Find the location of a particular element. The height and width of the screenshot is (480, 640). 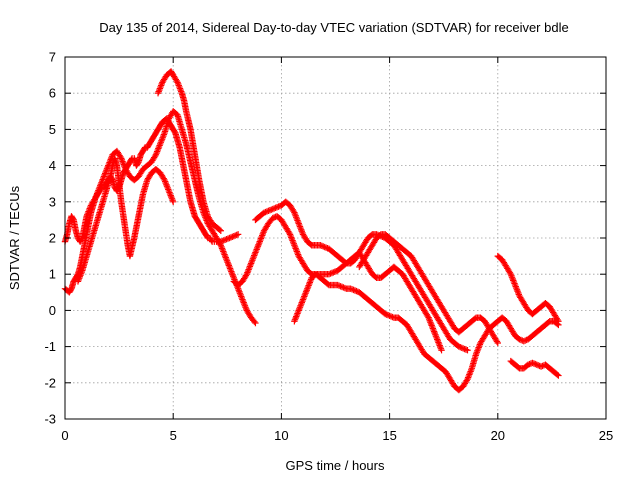

x-tick-label: 20 is located at coordinates (498, 435).